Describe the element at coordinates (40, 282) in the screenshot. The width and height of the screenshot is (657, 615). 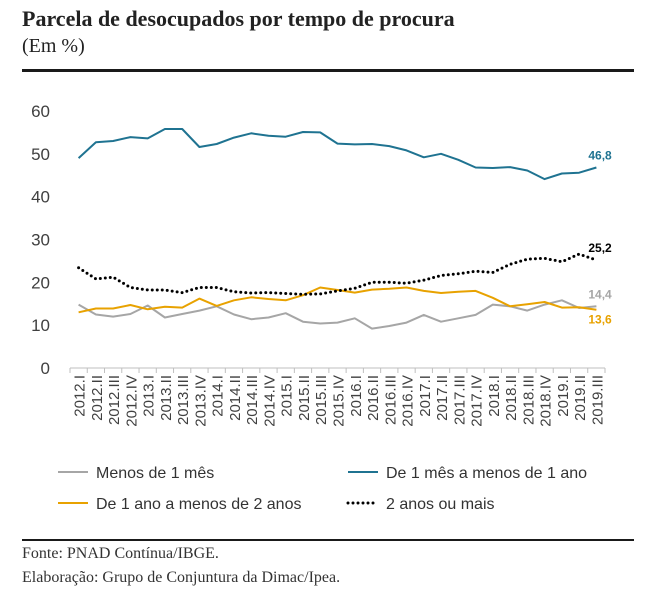
I see `y-tick-label: 20` at that location.